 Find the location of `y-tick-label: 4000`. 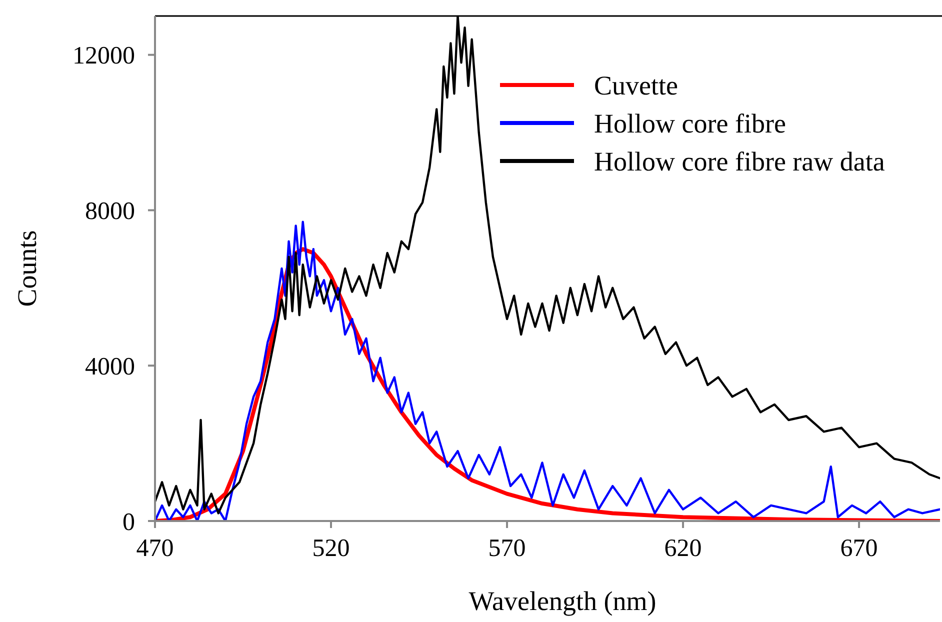

y-tick-label: 4000 is located at coordinates (110, 366).